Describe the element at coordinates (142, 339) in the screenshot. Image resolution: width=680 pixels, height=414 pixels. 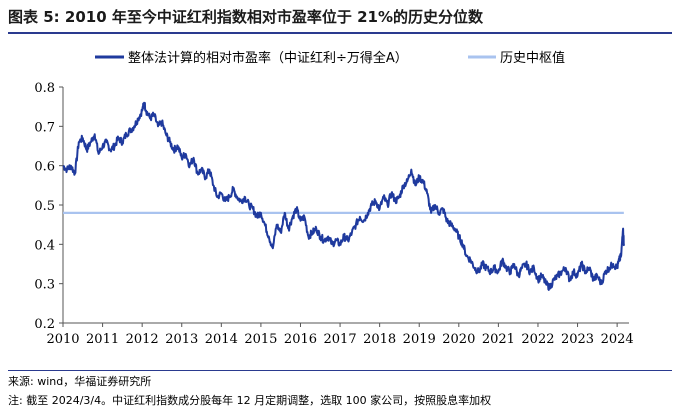
I see `x-tick-label: 2012` at that location.